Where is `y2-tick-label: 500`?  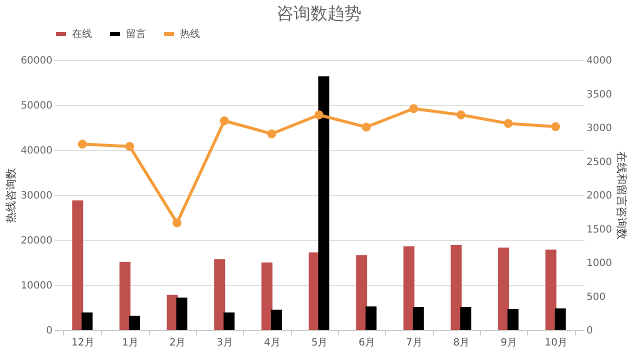 y2-tick-label: 500 is located at coordinates (596, 297).